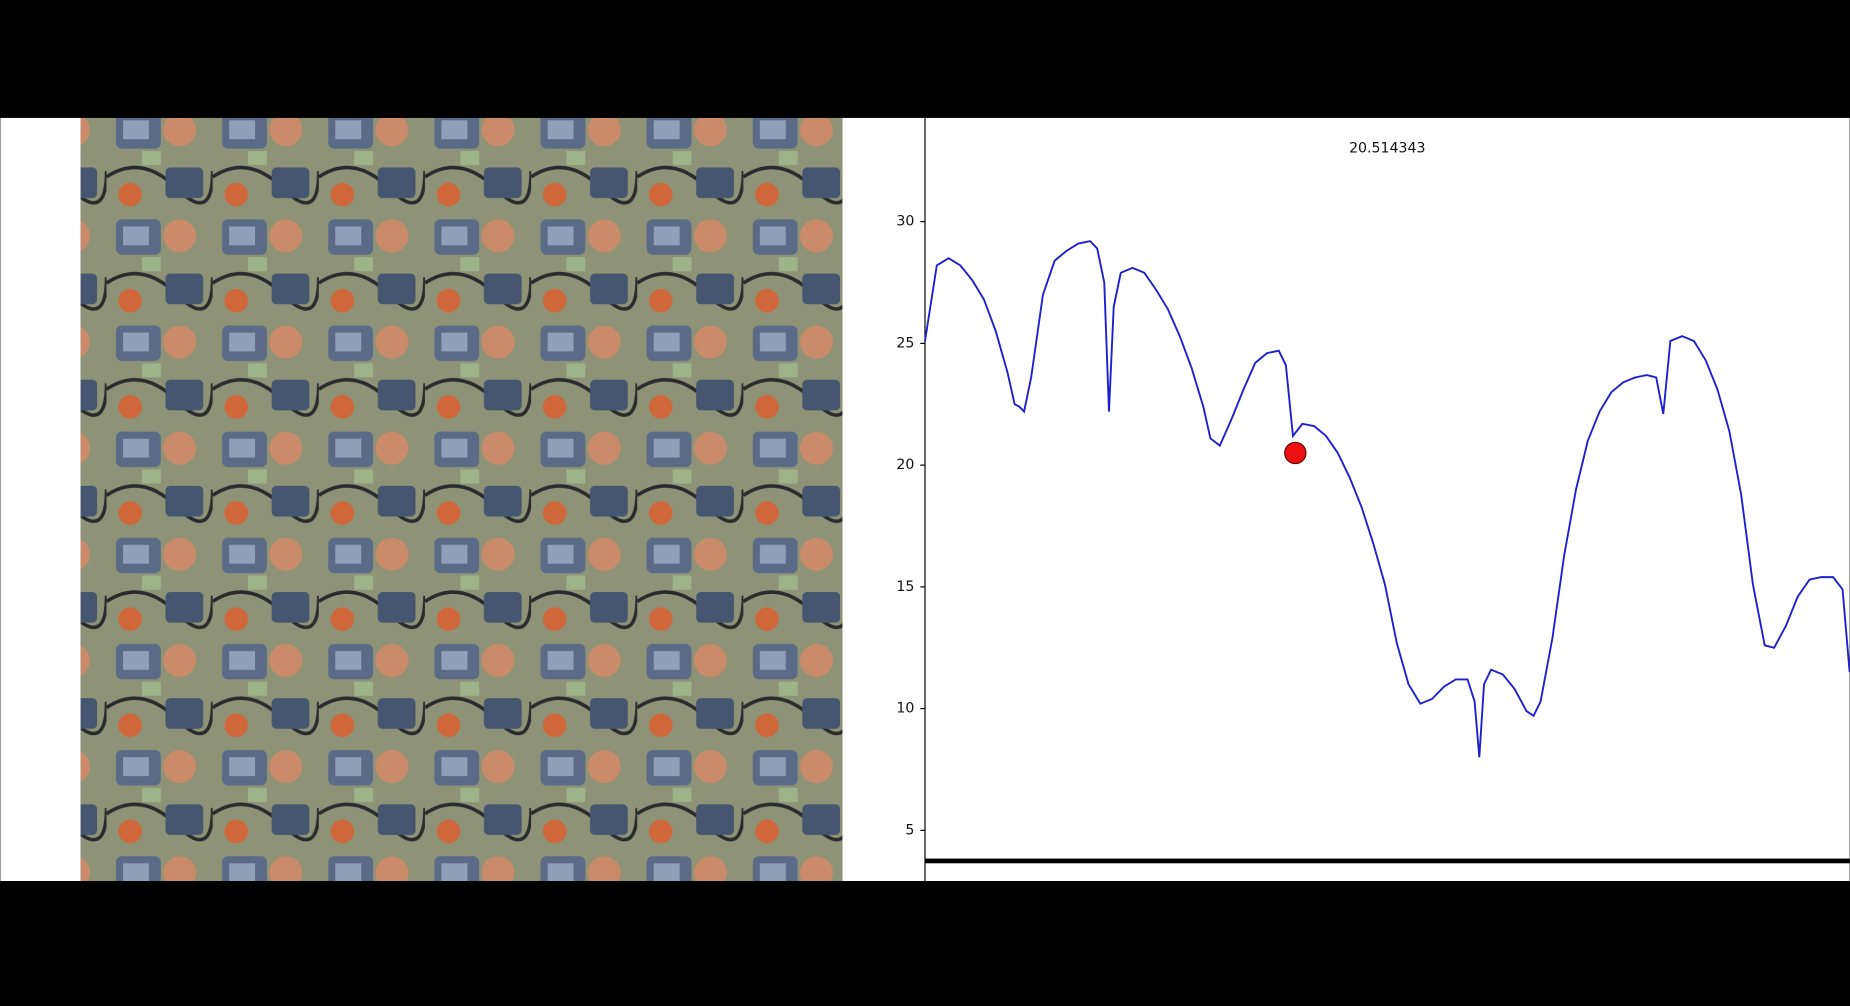 The image size is (1850, 1006). Describe the element at coordinates (905, 587) in the screenshot. I see `y-tick-label: 15` at that location.